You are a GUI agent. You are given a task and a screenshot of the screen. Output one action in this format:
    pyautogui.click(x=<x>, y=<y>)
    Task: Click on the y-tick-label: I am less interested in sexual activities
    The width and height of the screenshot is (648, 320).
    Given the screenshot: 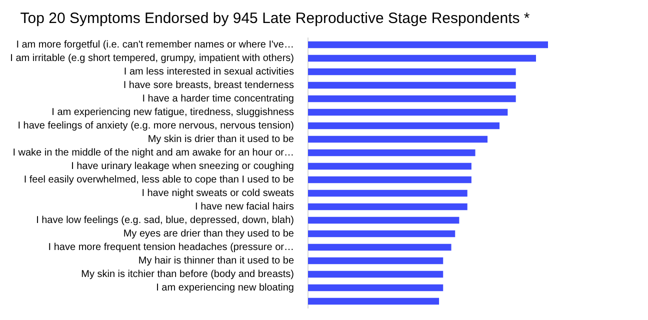 What is the action you would take?
    pyautogui.click(x=209, y=72)
    